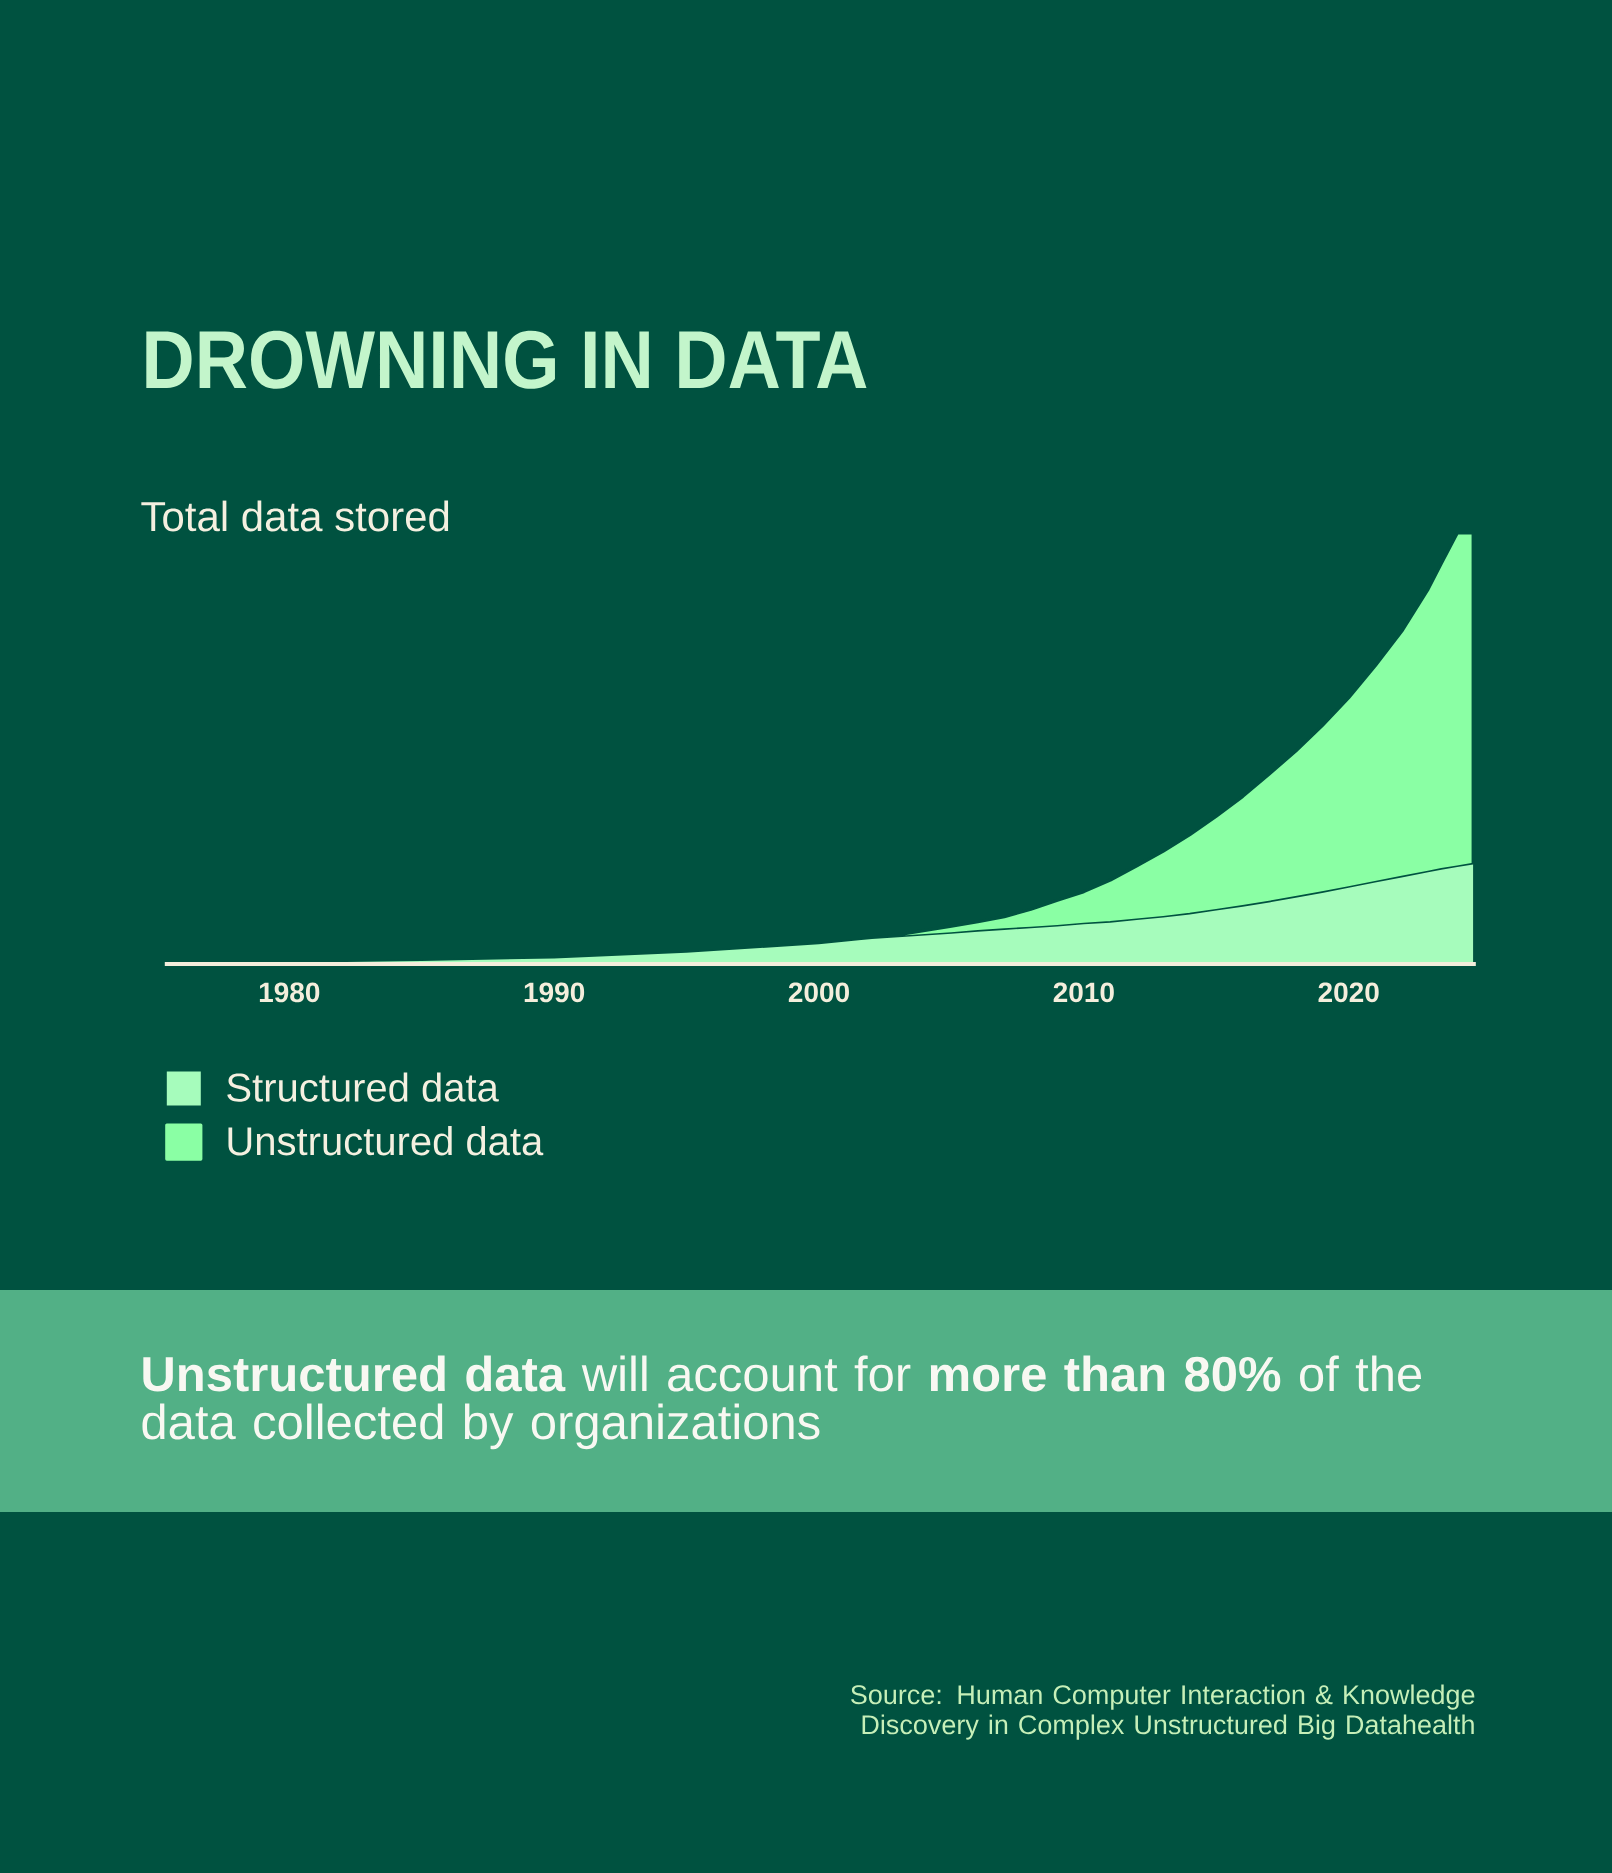 This screenshot has width=1612, height=1873. What do you see at coordinates (295, 516) in the screenshot?
I see `y-axis-title: Total data stored` at bounding box center [295, 516].